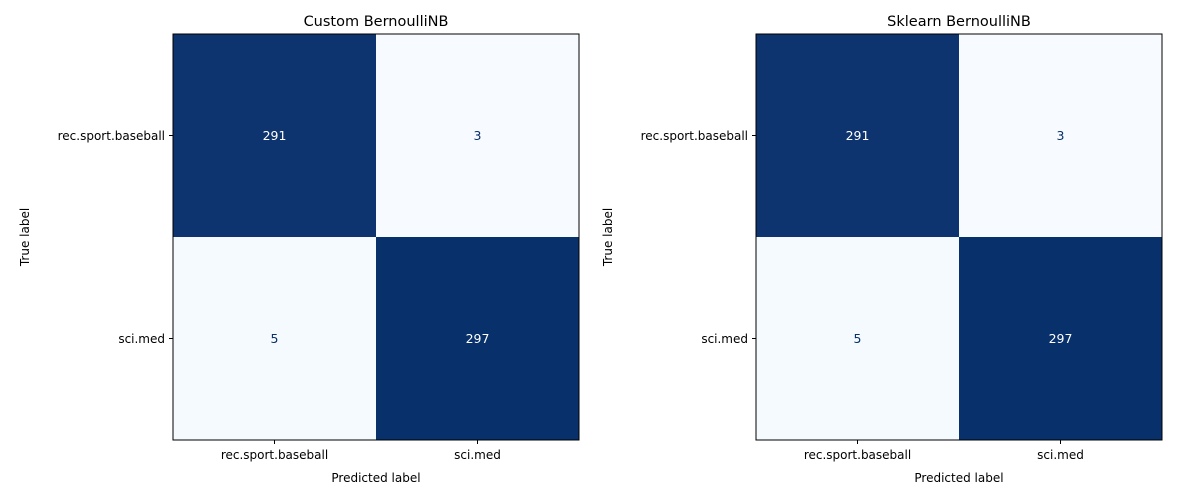 The height and width of the screenshot is (500, 1200). What do you see at coordinates (959, 22) in the screenshot?
I see `chart-title: Sklearn BernoulliNB` at bounding box center [959, 22].